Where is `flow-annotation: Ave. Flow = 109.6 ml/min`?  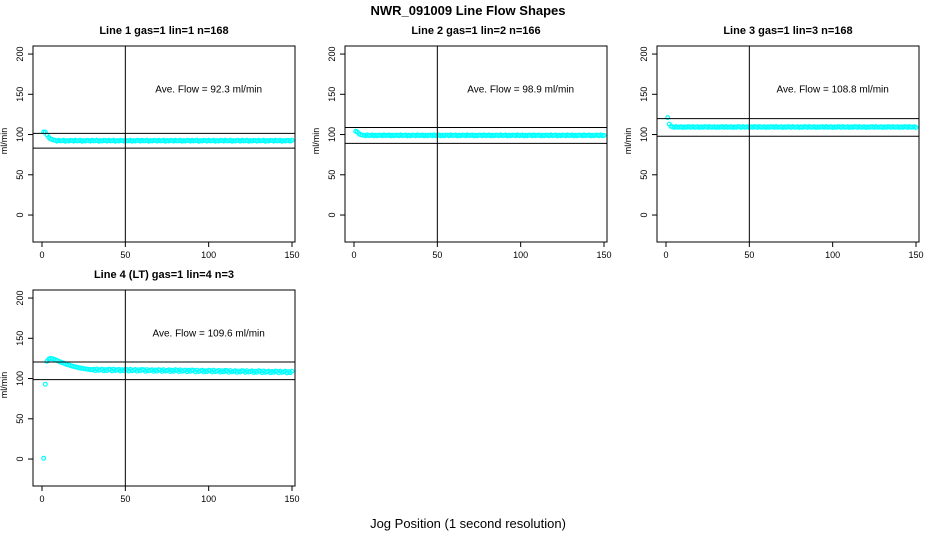 flow-annotation: Ave. Flow = 109.6 ml/min is located at coordinates (208, 334).